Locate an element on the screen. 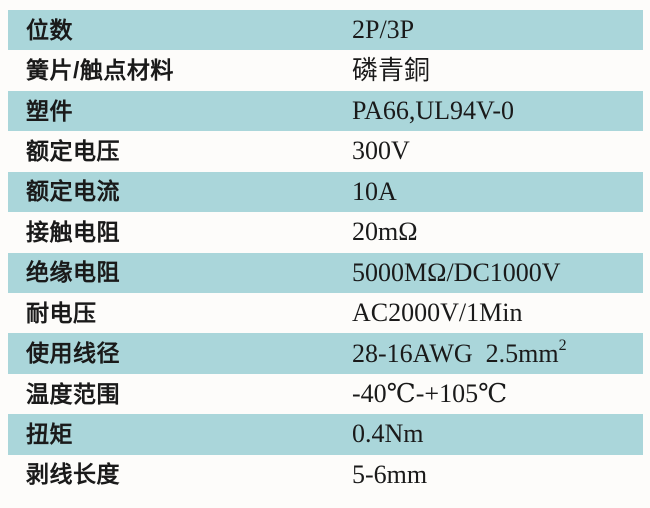 The height and width of the screenshot is (508, 650). spec-row: 剥线长度 5-6mm is located at coordinates (325, 475).